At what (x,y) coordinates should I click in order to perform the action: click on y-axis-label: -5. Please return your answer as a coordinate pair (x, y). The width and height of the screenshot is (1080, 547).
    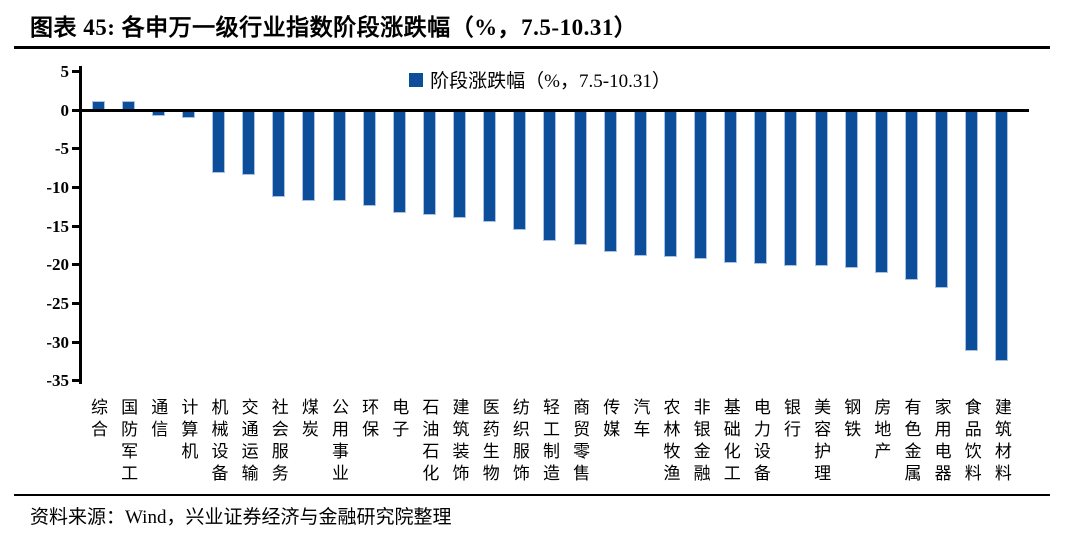
    Looking at the image, I should click on (61, 149).